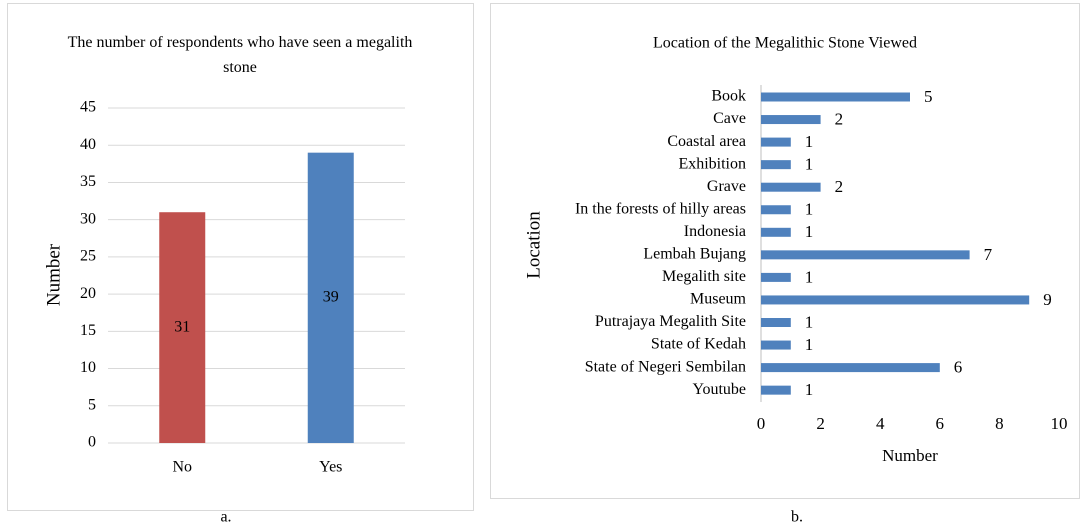 The height and width of the screenshot is (530, 1086). I want to click on x-tick-label: 8, so click(999, 423).